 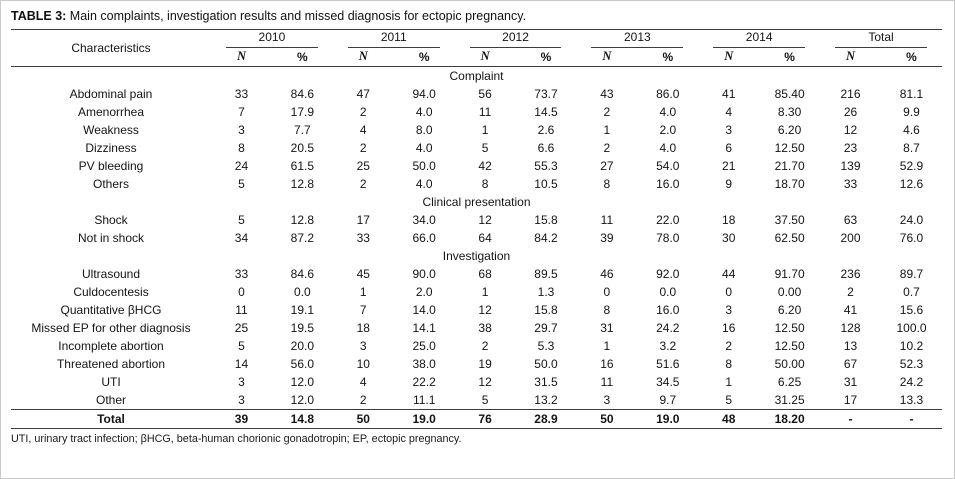 I want to click on value-cell: 84.6, so click(x=302, y=93).